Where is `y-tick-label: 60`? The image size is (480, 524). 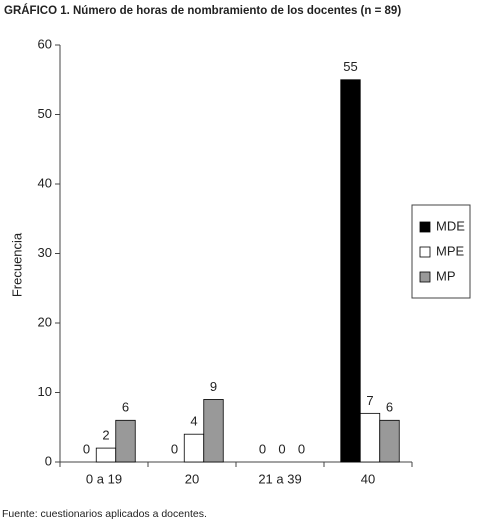
y-tick-label: 60 is located at coordinates (45, 43).